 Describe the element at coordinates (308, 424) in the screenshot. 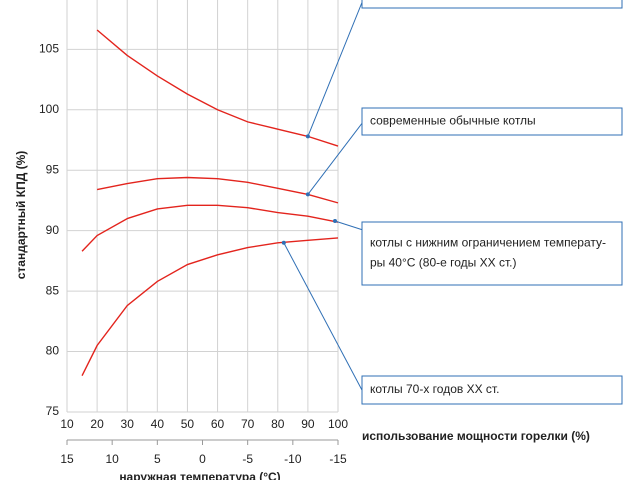

I see `x-tick-label: 90` at that location.